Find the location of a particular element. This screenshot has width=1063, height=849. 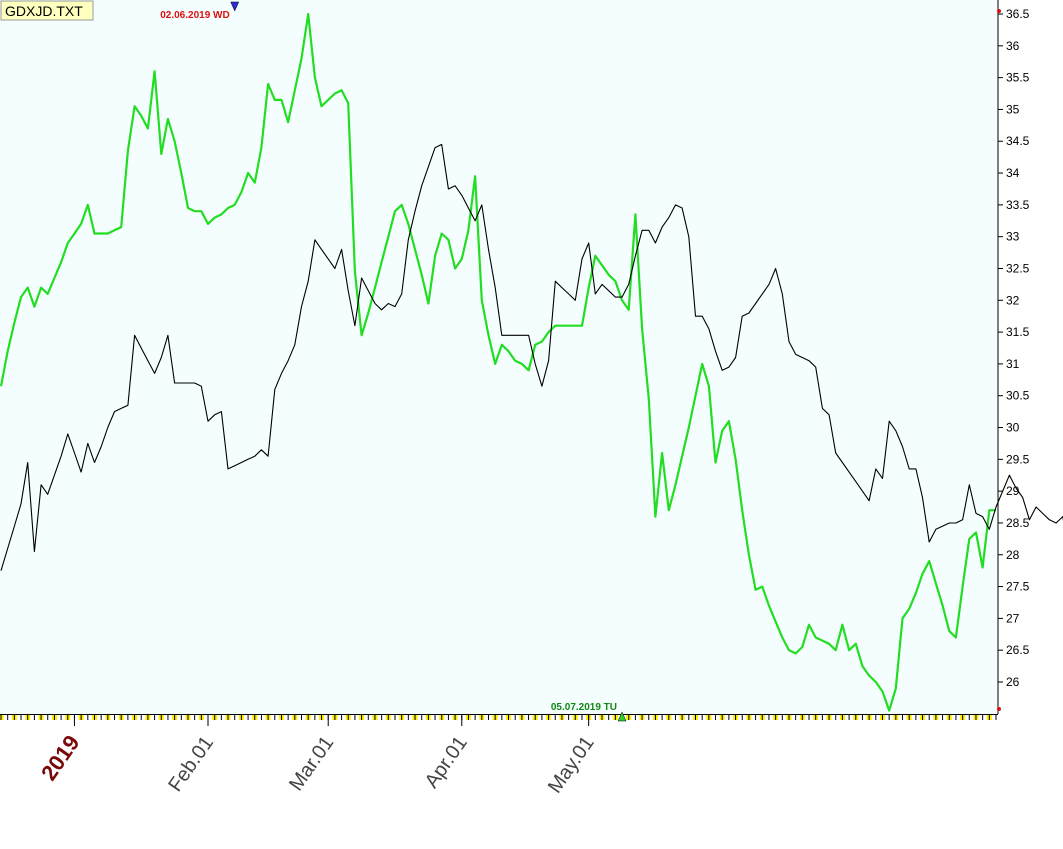

y-tick-label: 30 is located at coordinates (1013, 428).